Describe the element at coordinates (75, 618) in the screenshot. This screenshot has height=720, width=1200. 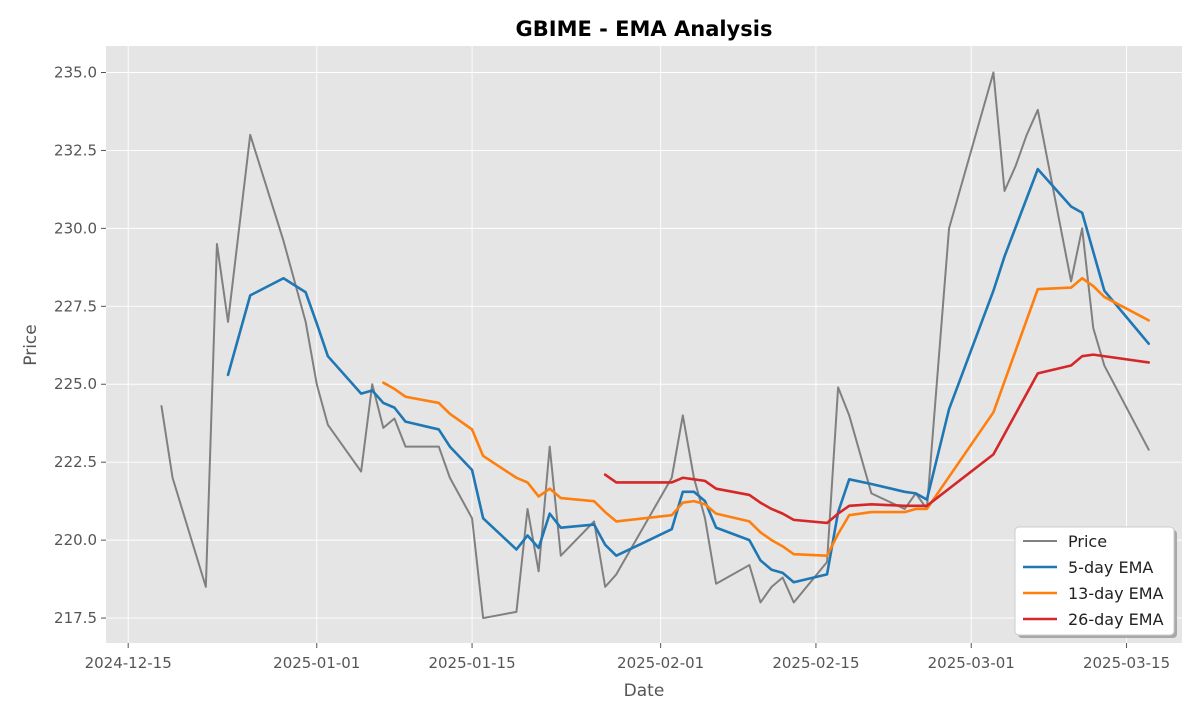
I see `y-tick-label: 217.5` at that location.